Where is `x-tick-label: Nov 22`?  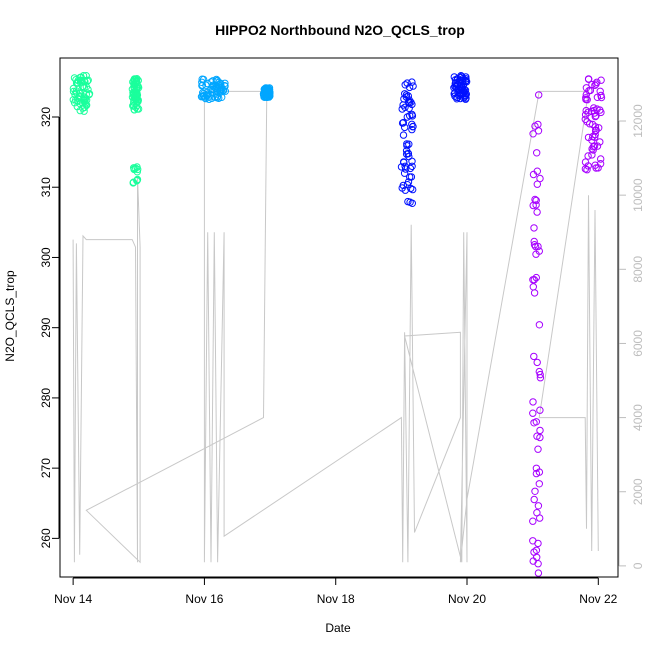
x-tick-label: Nov 22 is located at coordinates (598, 599).